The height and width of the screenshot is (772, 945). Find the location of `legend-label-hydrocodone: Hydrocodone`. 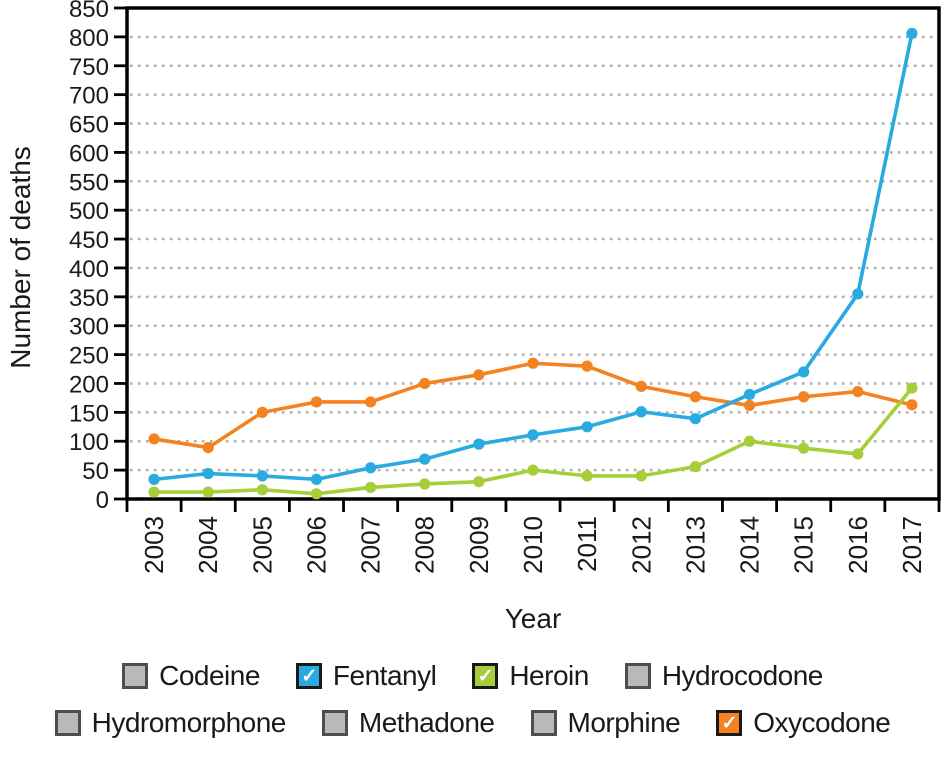

legend-label-hydrocodone: Hydrocodone is located at coordinates (742, 675).